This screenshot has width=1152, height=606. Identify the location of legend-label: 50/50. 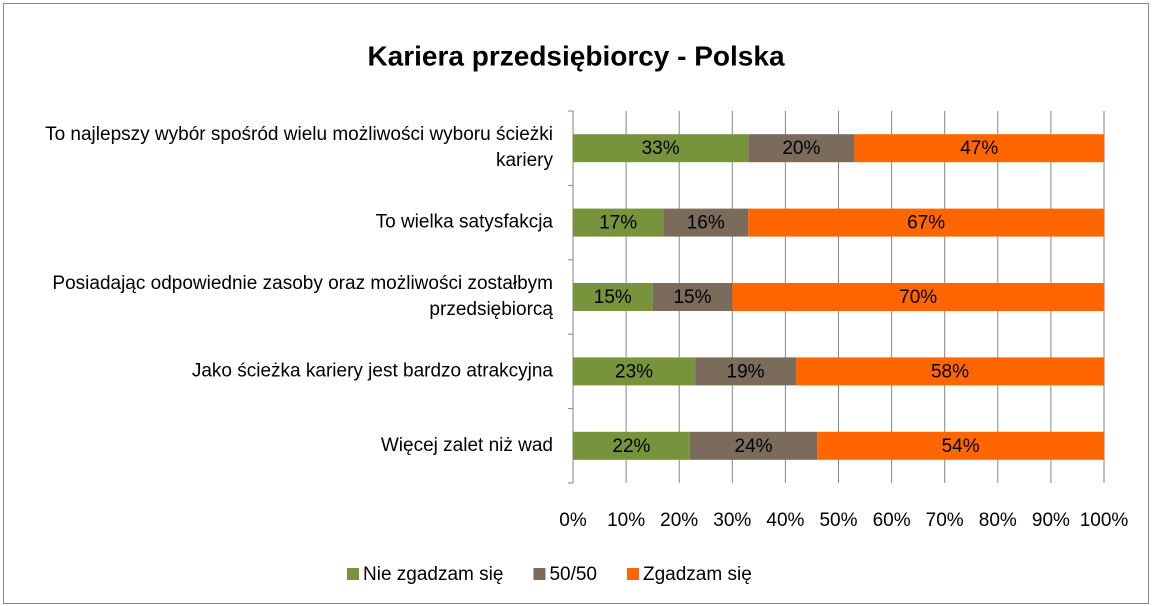
(573, 574).